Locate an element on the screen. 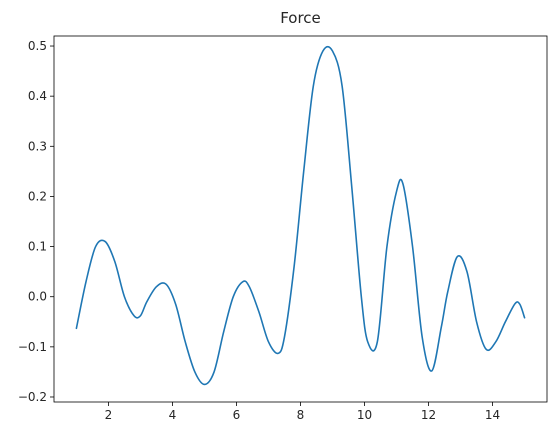 This screenshot has height=435, width=559. y-tick-label: −0.1 is located at coordinates (32, 347).